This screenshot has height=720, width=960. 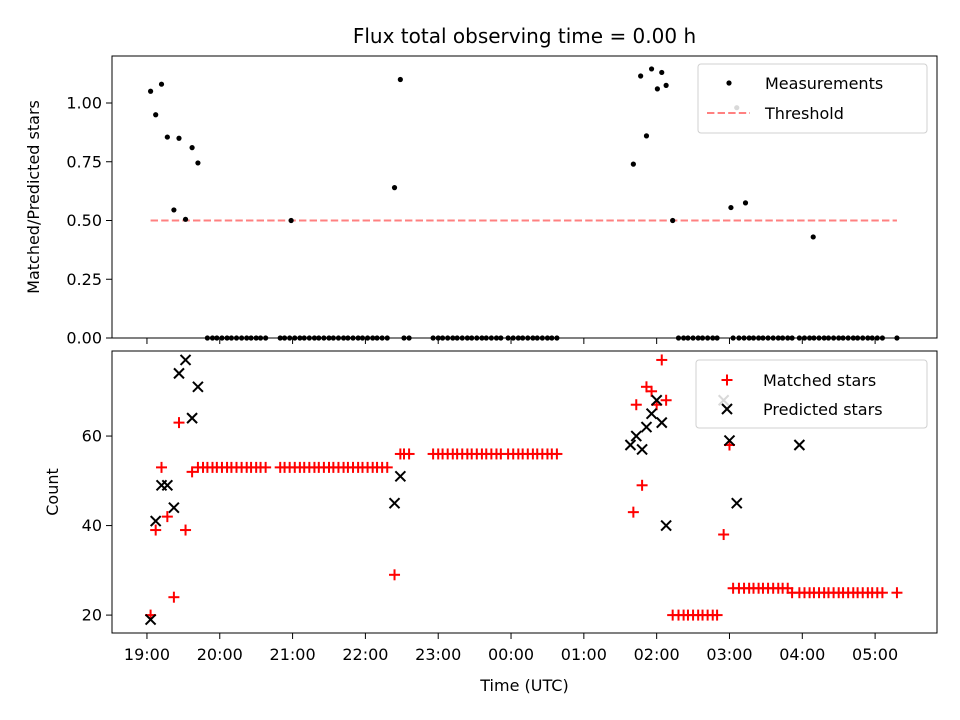 I want to click on x-tick-label: 00:00, so click(x=511, y=654).